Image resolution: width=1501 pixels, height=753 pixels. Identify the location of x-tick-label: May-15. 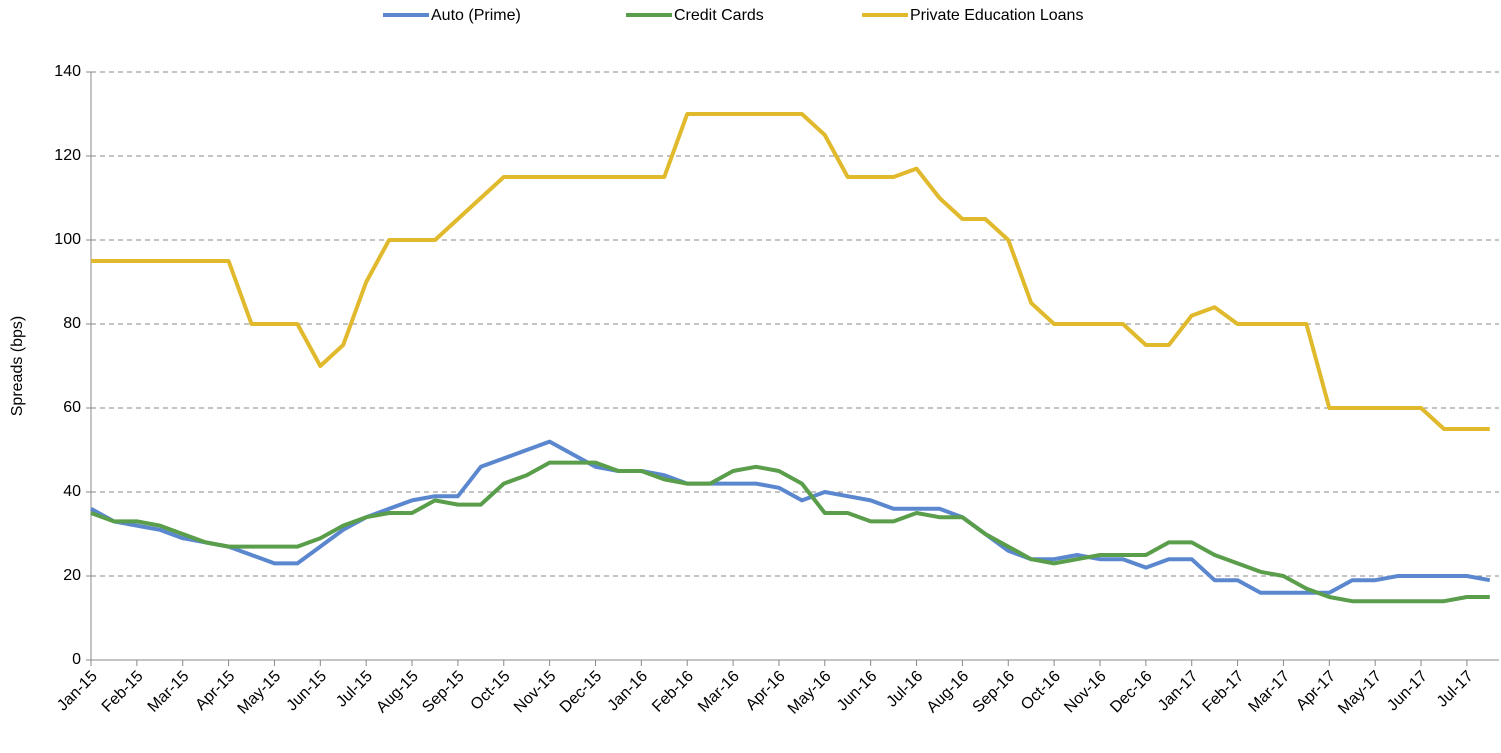
(260, 693).